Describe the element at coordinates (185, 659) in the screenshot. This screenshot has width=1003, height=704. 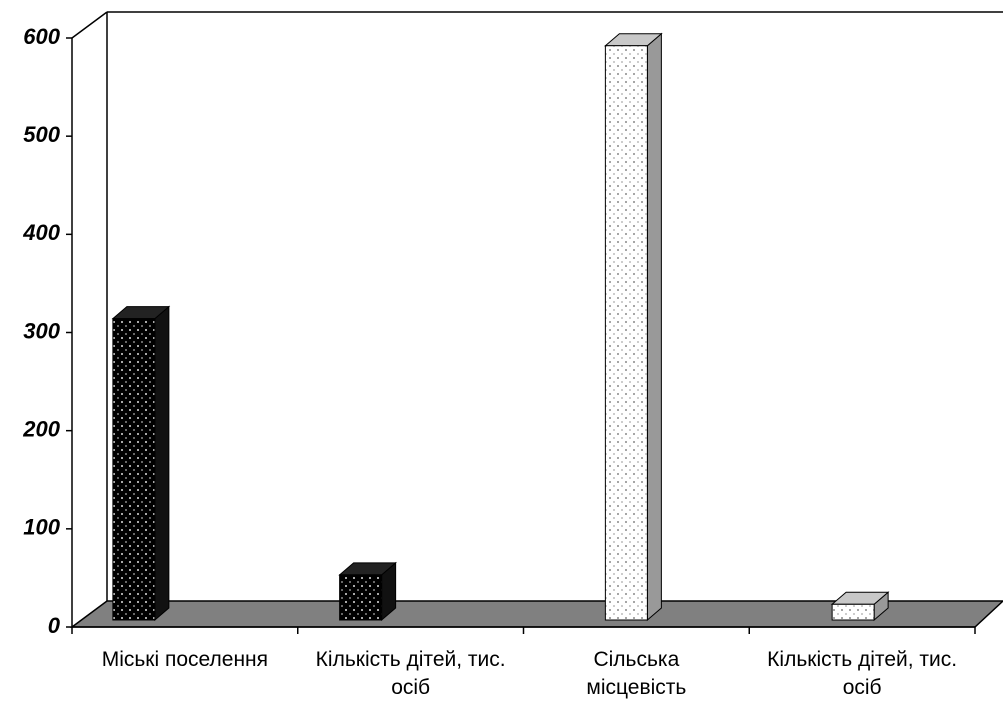
I see `x-tick-label: Міські поселення` at that location.